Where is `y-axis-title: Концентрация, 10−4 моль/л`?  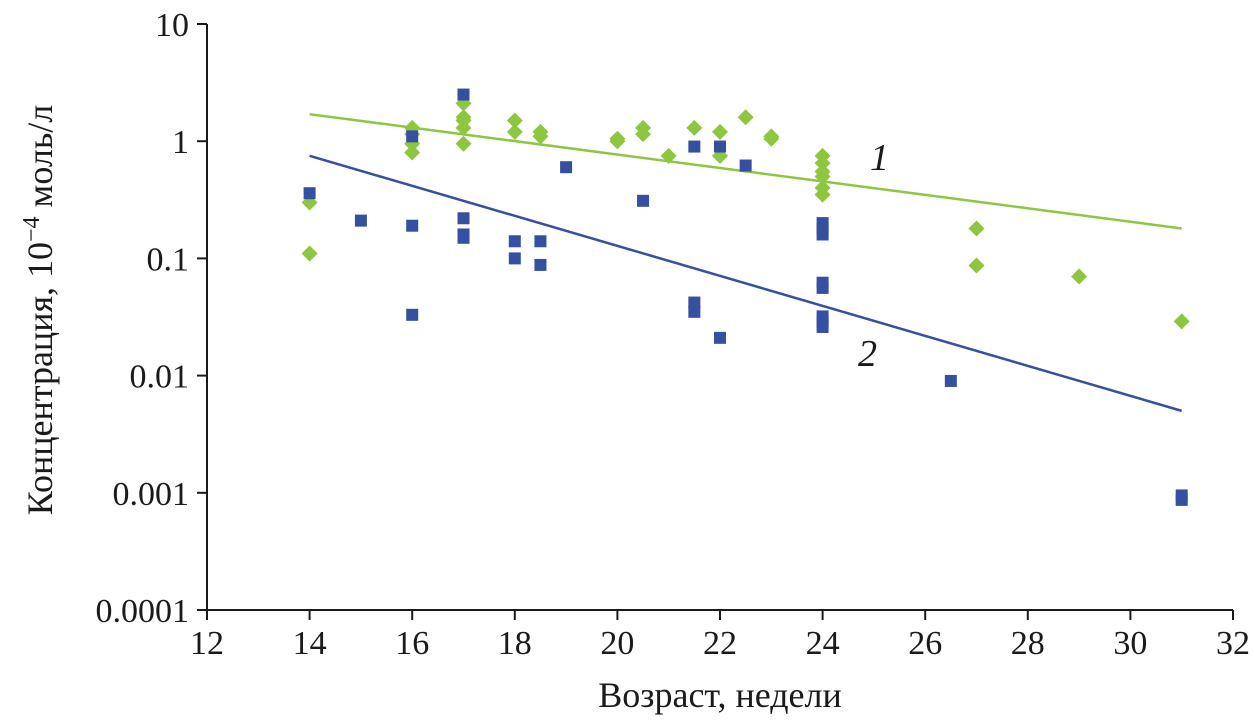 y-axis-title: Концентрация, 10−4 моль/л is located at coordinates (39, 310).